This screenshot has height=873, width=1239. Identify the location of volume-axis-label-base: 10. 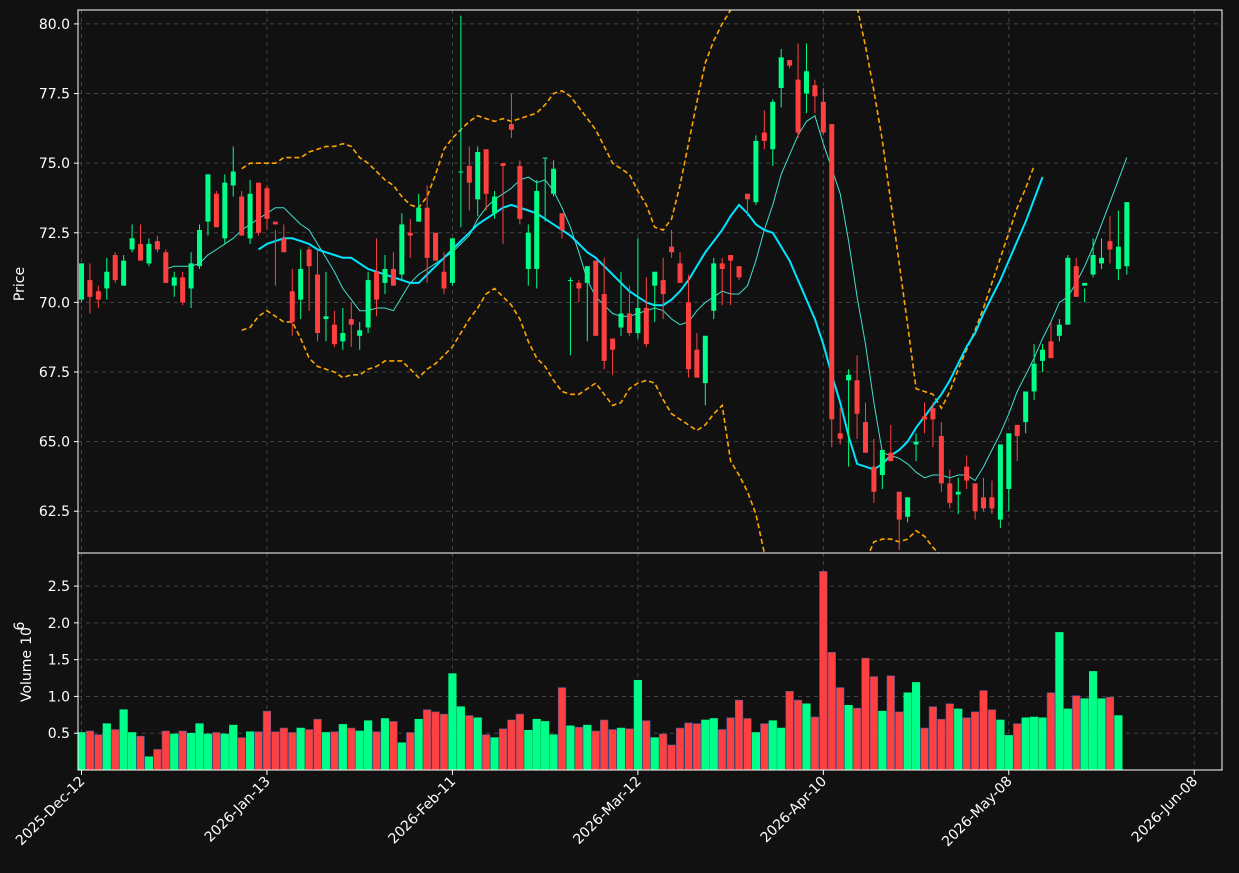
(27, 636).